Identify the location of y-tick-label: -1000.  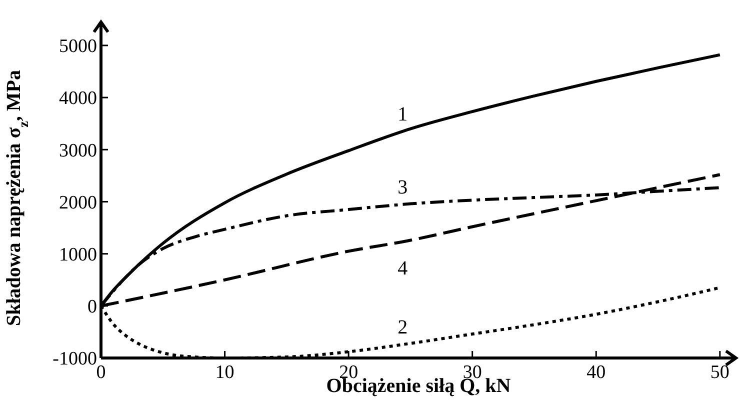
(74, 359).